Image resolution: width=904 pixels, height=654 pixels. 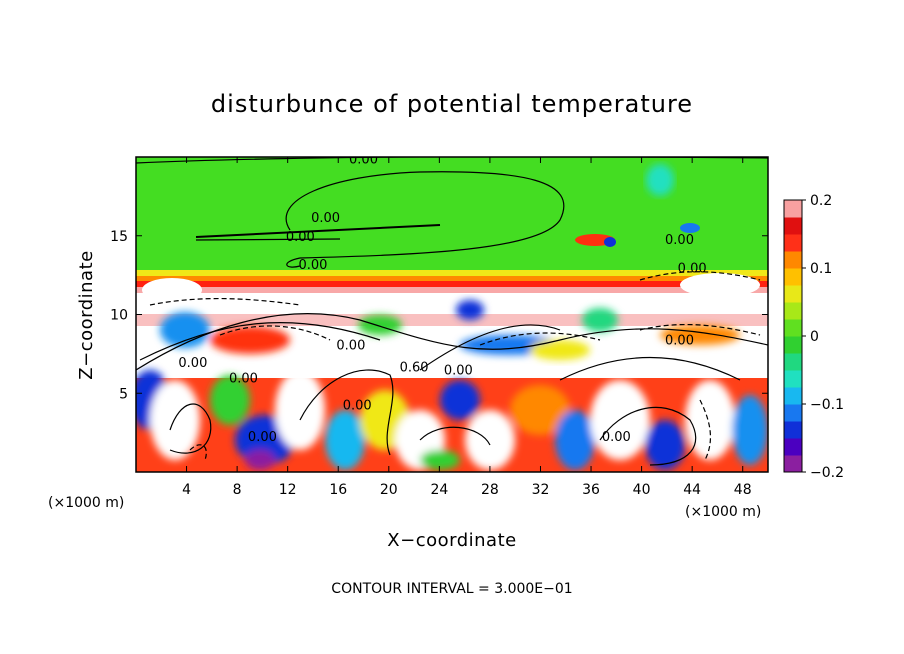 What do you see at coordinates (389, 490) in the screenshot?
I see `x-tick-label: 20` at bounding box center [389, 490].